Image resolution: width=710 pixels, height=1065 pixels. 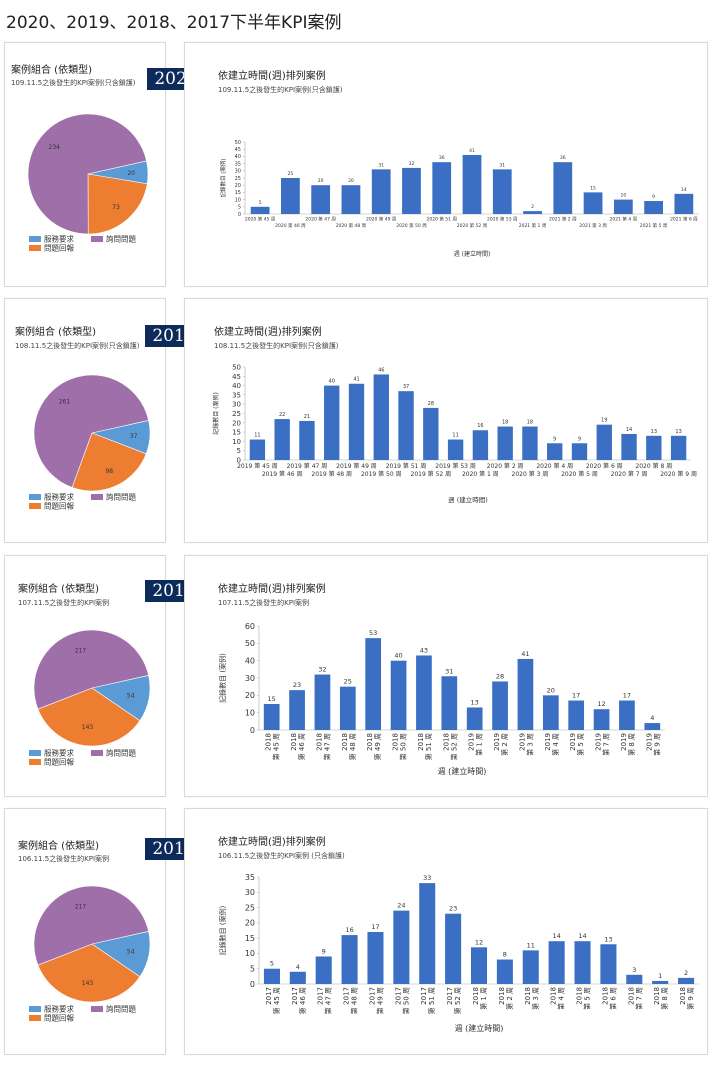 I want to click on x-tick-label: 2020 第 8 周, so click(x=653, y=466).